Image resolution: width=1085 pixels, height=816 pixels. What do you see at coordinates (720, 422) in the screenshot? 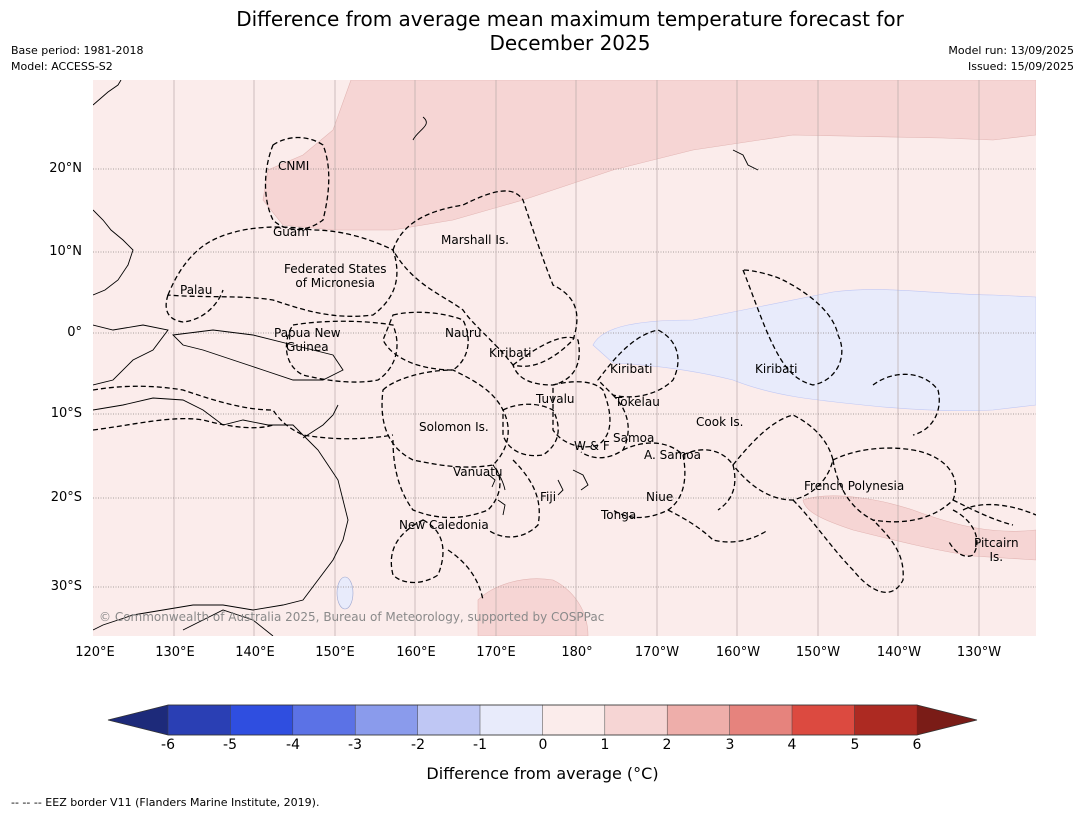
I see `label-cook-islands: Cook Is.` at bounding box center [720, 422].